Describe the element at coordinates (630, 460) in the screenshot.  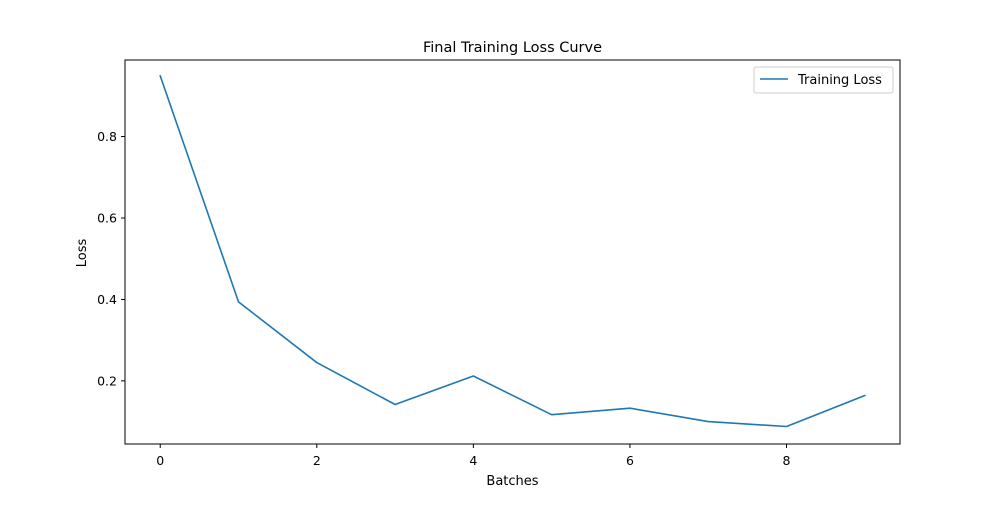
I see `x-tick-label-3: 6` at that location.